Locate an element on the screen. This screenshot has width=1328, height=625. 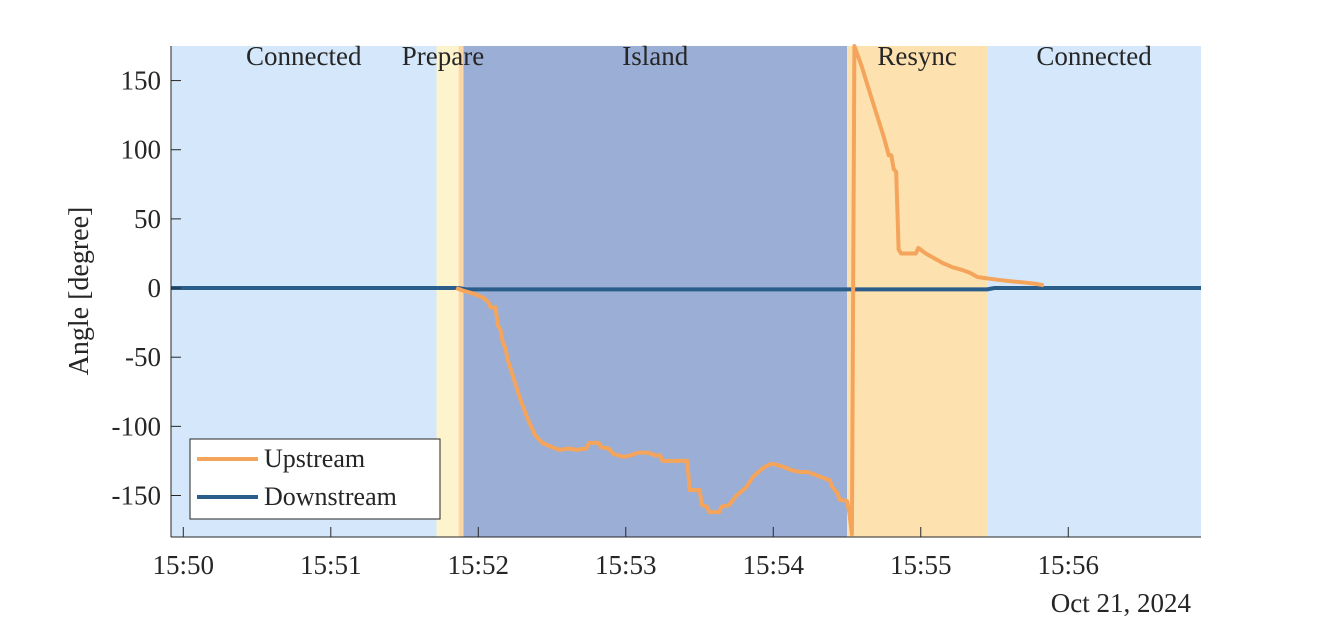
phase-labels: Connected Prepare Island Resync Connected is located at coordinates (699, 56).